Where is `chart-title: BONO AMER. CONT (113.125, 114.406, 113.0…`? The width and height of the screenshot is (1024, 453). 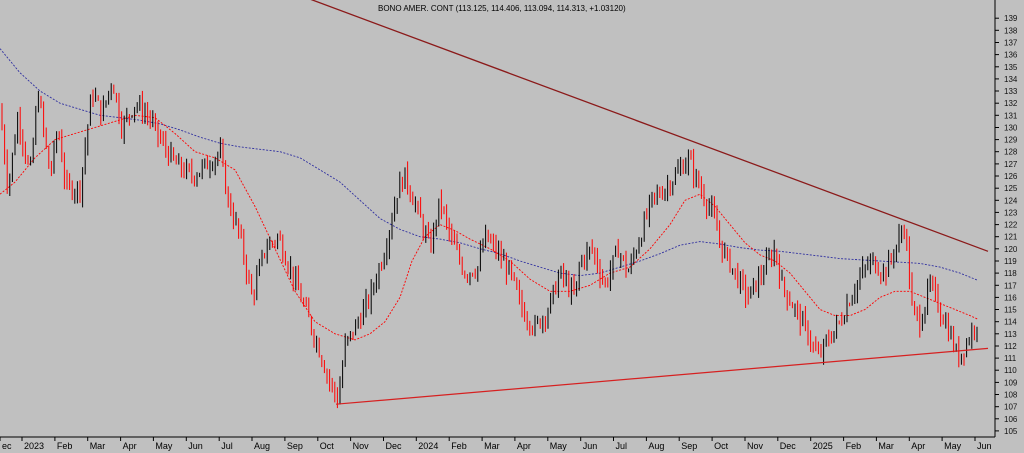 chart-title: BONO AMER. CONT (113.125, 114.406, 113.0… is located at coordinates (502, 8).